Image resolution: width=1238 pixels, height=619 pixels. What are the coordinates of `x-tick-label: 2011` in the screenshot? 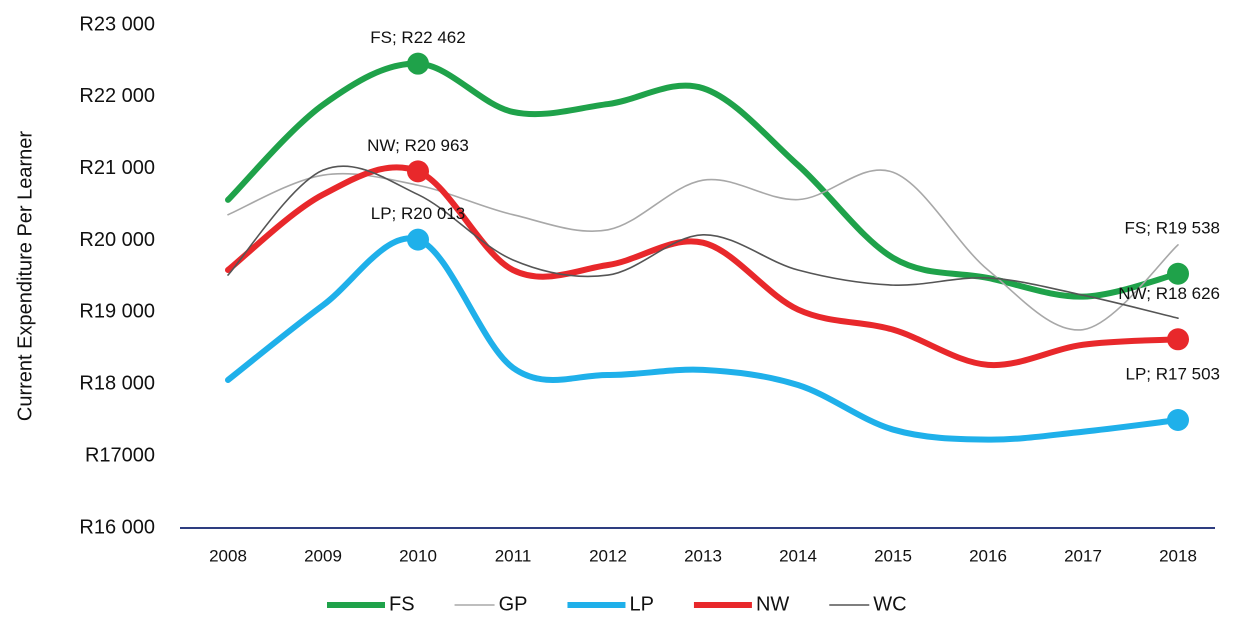 It's located at (513, 555).